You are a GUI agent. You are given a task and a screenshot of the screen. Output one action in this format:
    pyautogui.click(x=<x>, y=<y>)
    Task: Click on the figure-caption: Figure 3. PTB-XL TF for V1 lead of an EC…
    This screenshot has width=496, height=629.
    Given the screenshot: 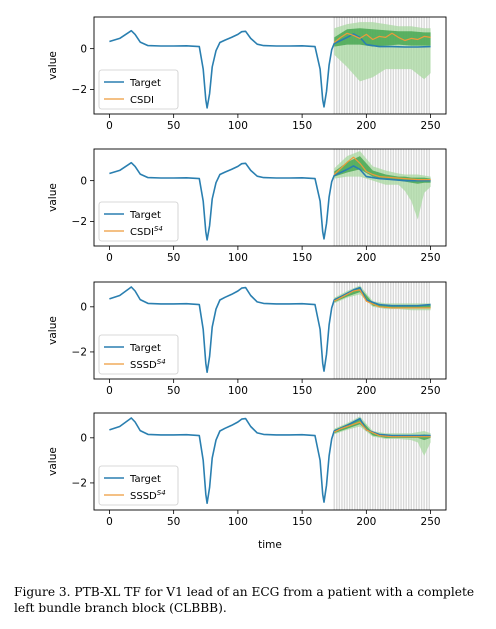 What is the action you would take?
    pyautogui.click(x=244, y=600)
    